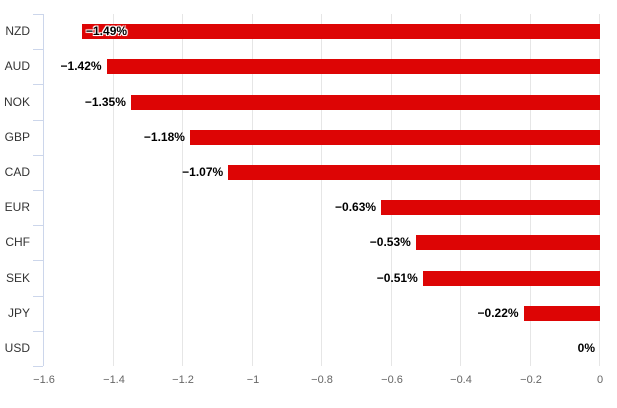 This screenshot has width=617, height=408. What do you see at coordinates (17, 278) in the screenshot?
I see `category-label: SEK` at bounding box center [17, 278].